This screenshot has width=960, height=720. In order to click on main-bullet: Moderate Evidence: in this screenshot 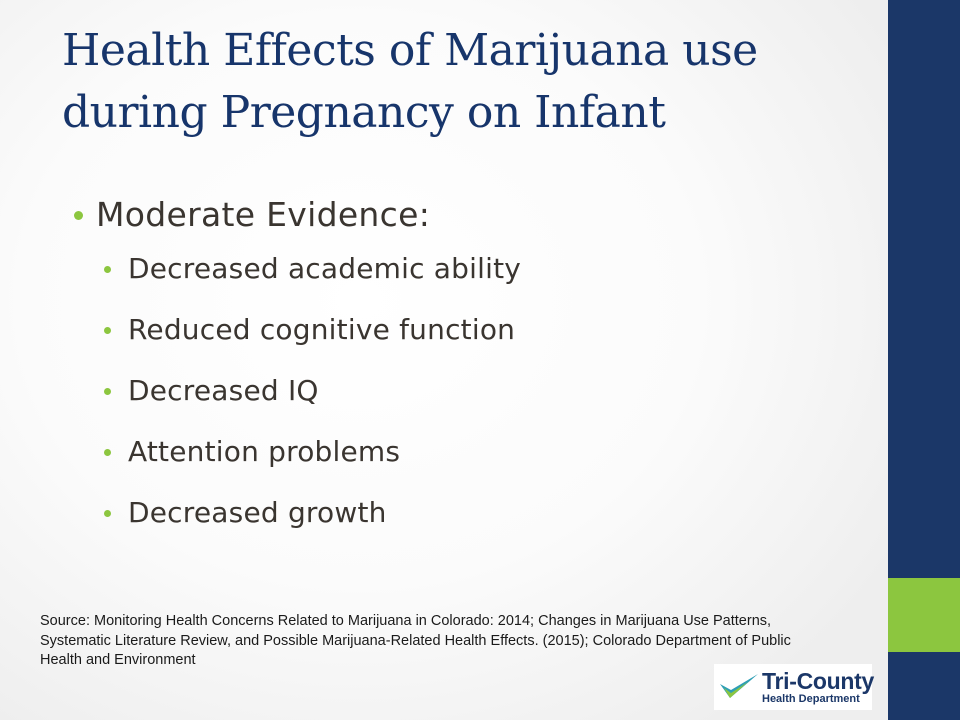, I will do `click(472, 219)`.